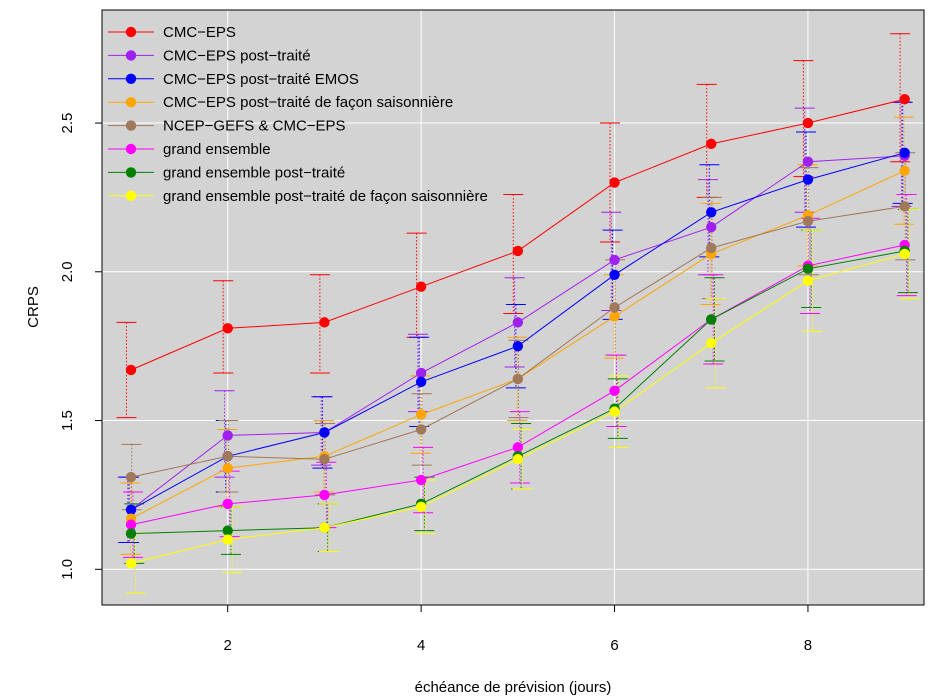 Image resolution: width=928 pixels, height=699 pixels. I want to click on y-tick-label: 2.0, so click(67, 271).